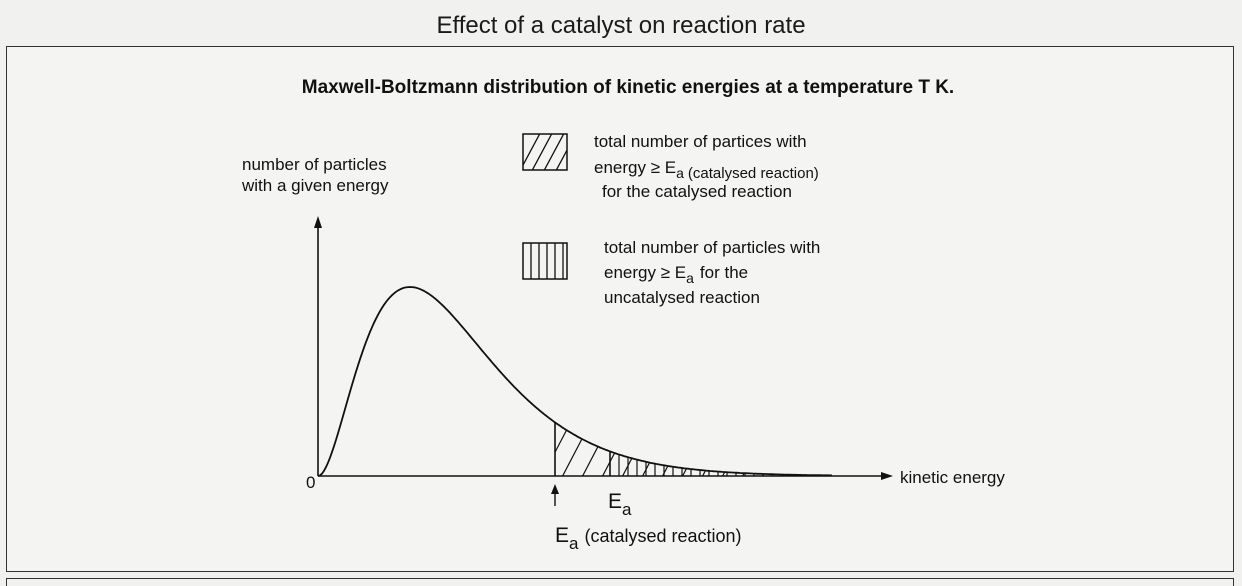 This screenshot has width=1242, height=586. What do you see at coordinates (545, 261) in the screenshot?
I see `legend-vertical-hatch-swatch` at bounding box center [545, 261].